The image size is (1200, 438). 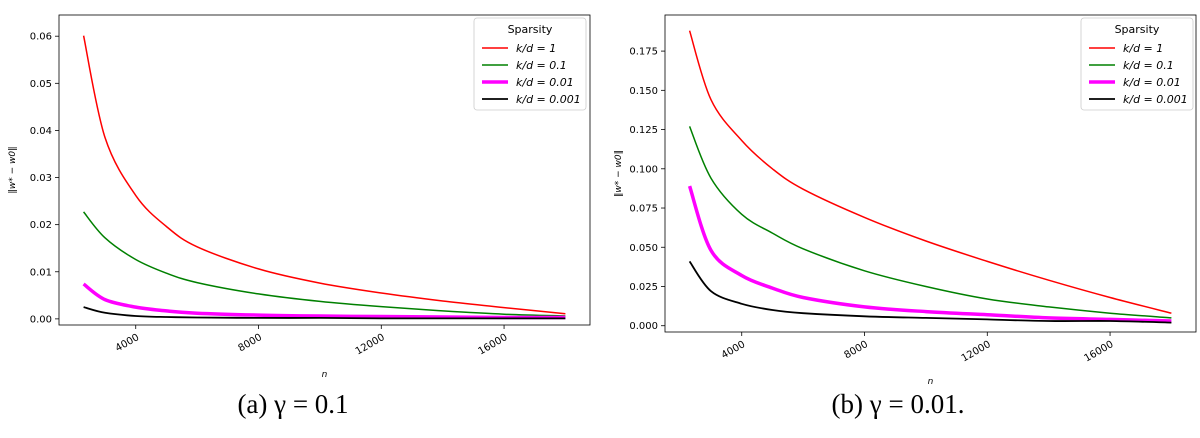 What do you see at coordinates (41, 37) in the screenshot?
I see `a-ytick-label: 0.06` at bounding box center [41, 37].